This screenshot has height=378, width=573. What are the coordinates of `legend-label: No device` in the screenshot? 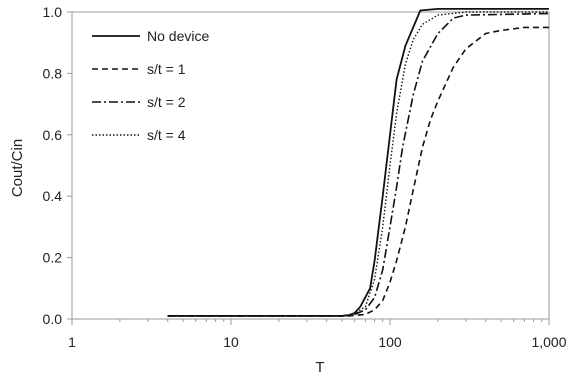 It's located at (178, 36).